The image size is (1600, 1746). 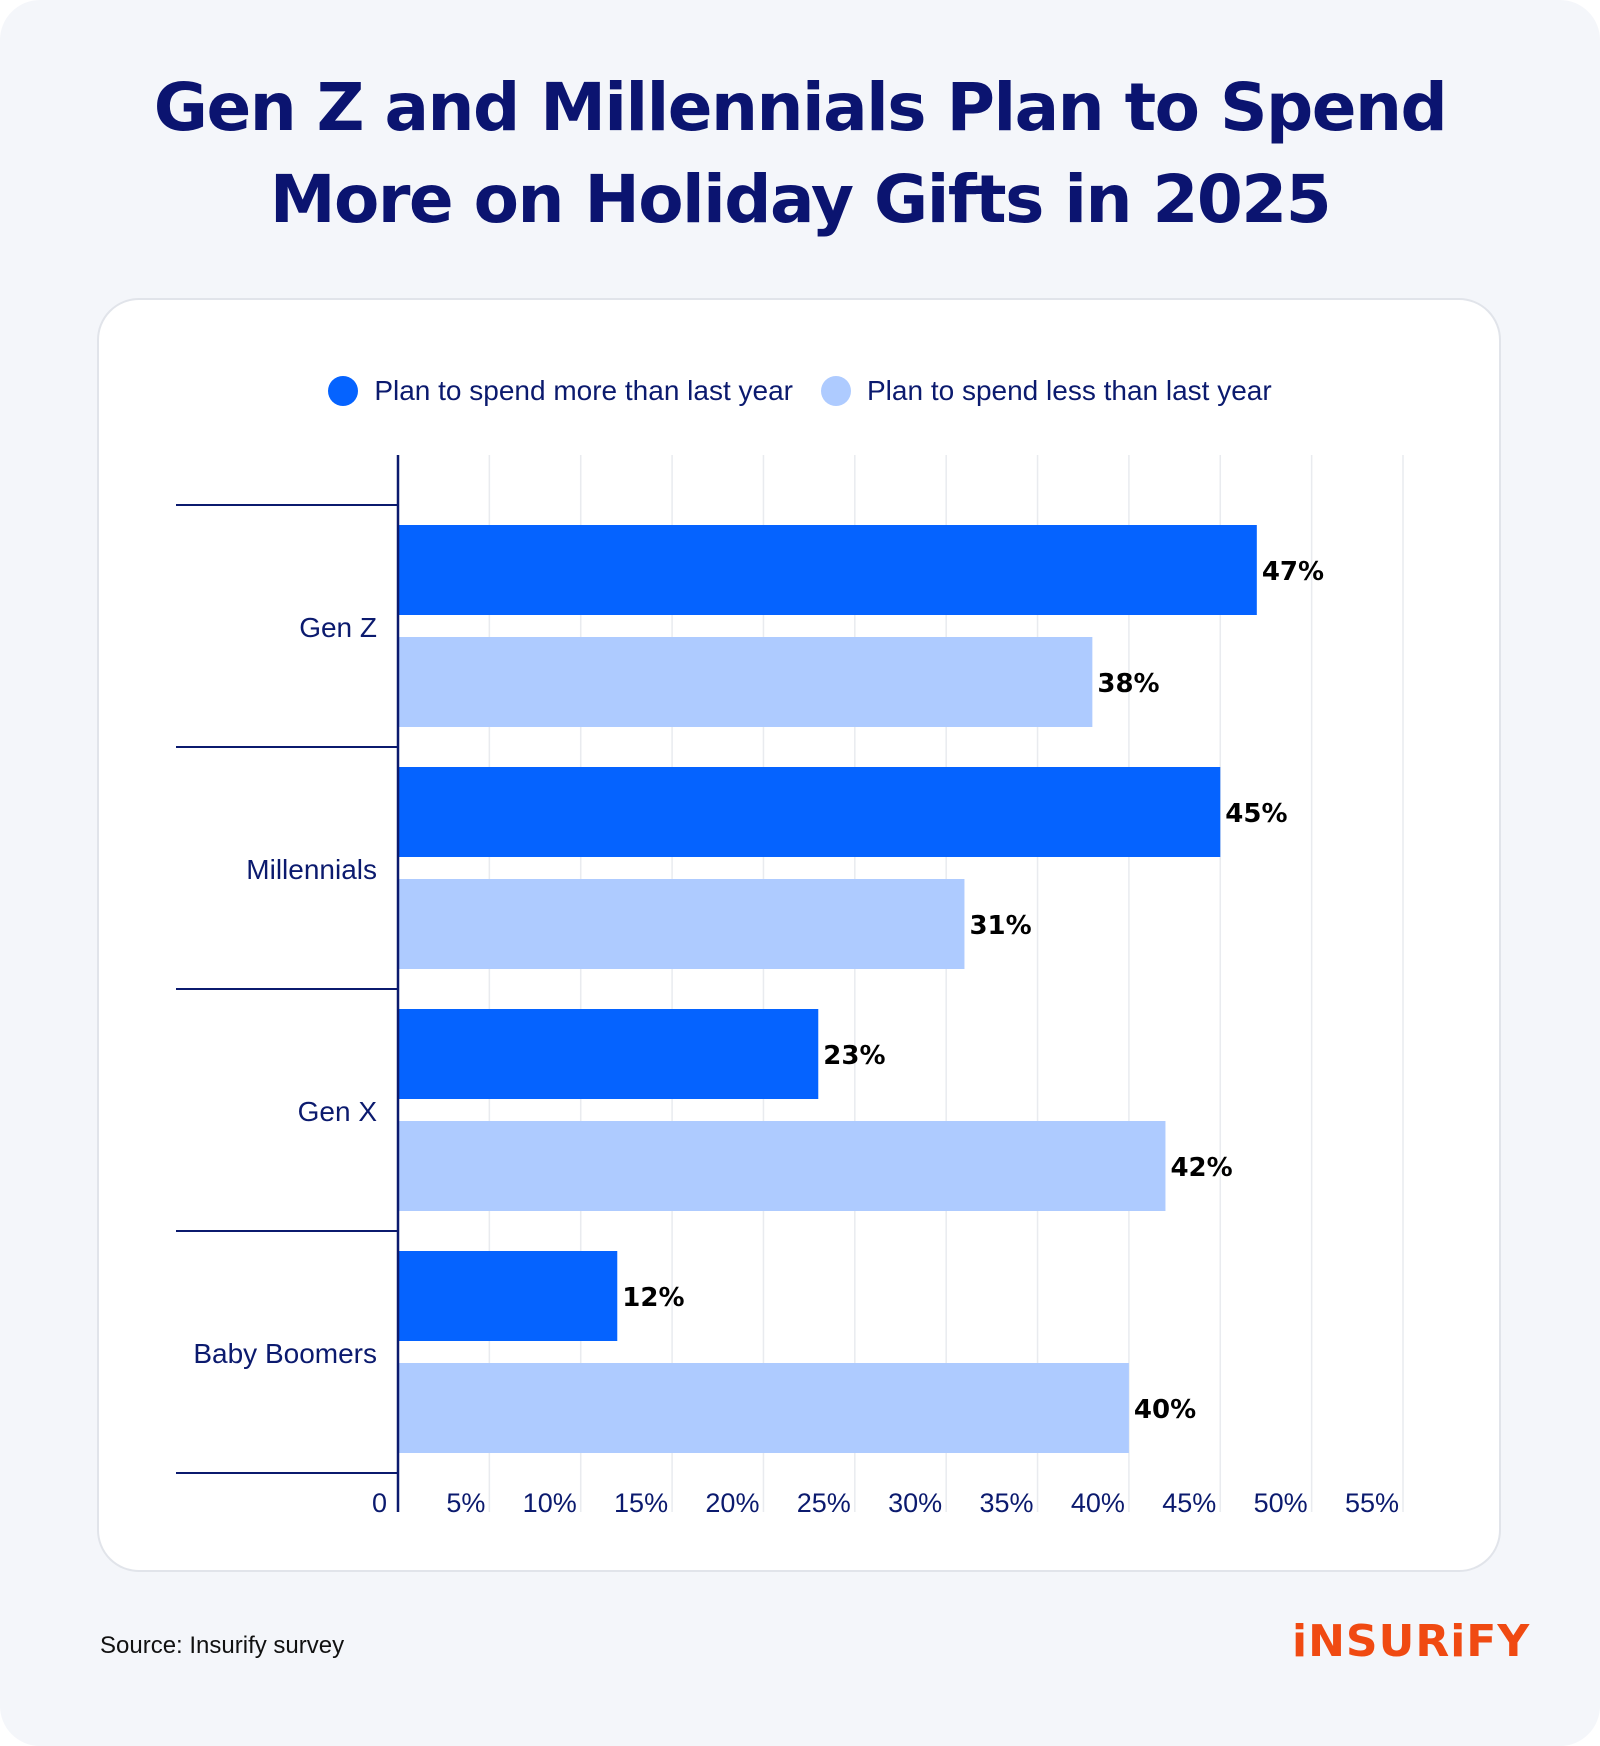 I want to click on legend-label-more: Plan to spend more than last year, so click(x=583, y=390).